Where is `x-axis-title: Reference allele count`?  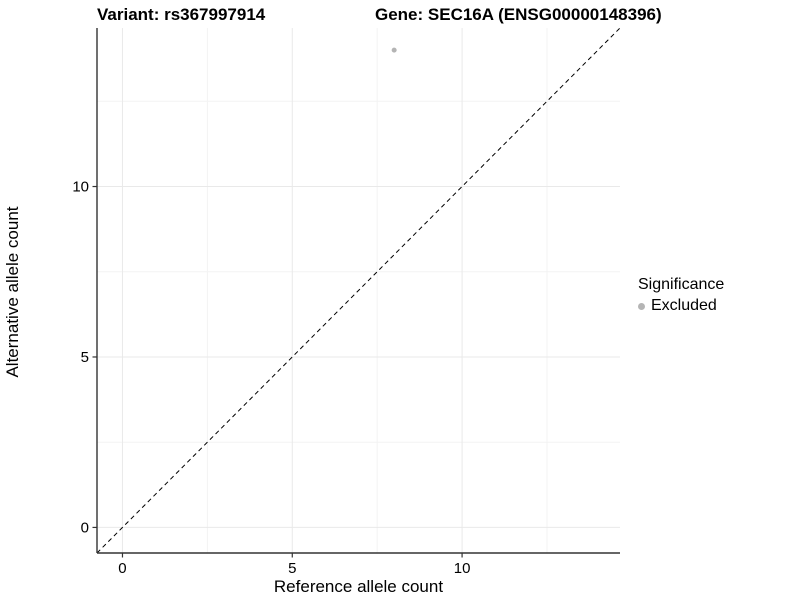
x-axis-title: Reference allele count is located at coordinates (358, 586).